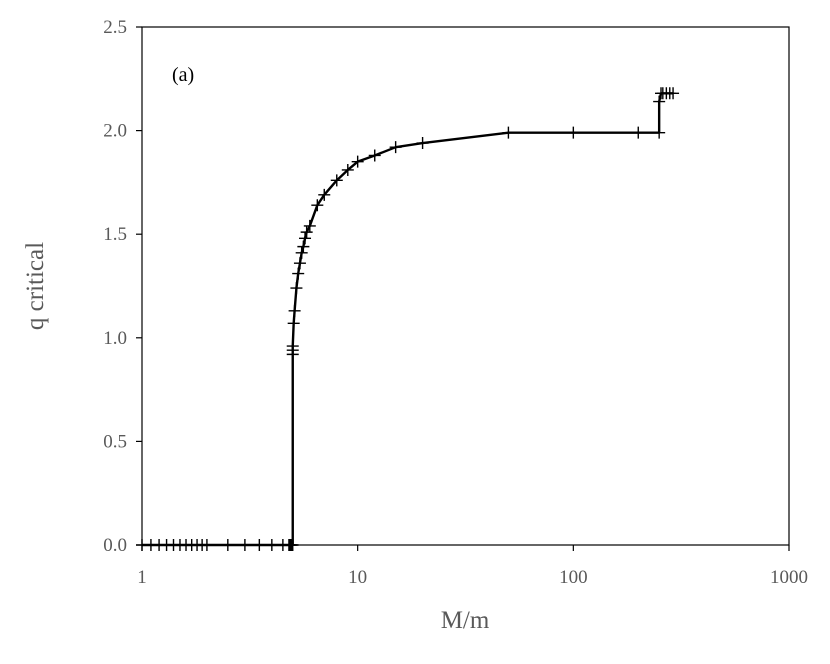 This screenshot has height=664, width=830. I want to click on y-tick-label: 0.5, so click(115, 441).